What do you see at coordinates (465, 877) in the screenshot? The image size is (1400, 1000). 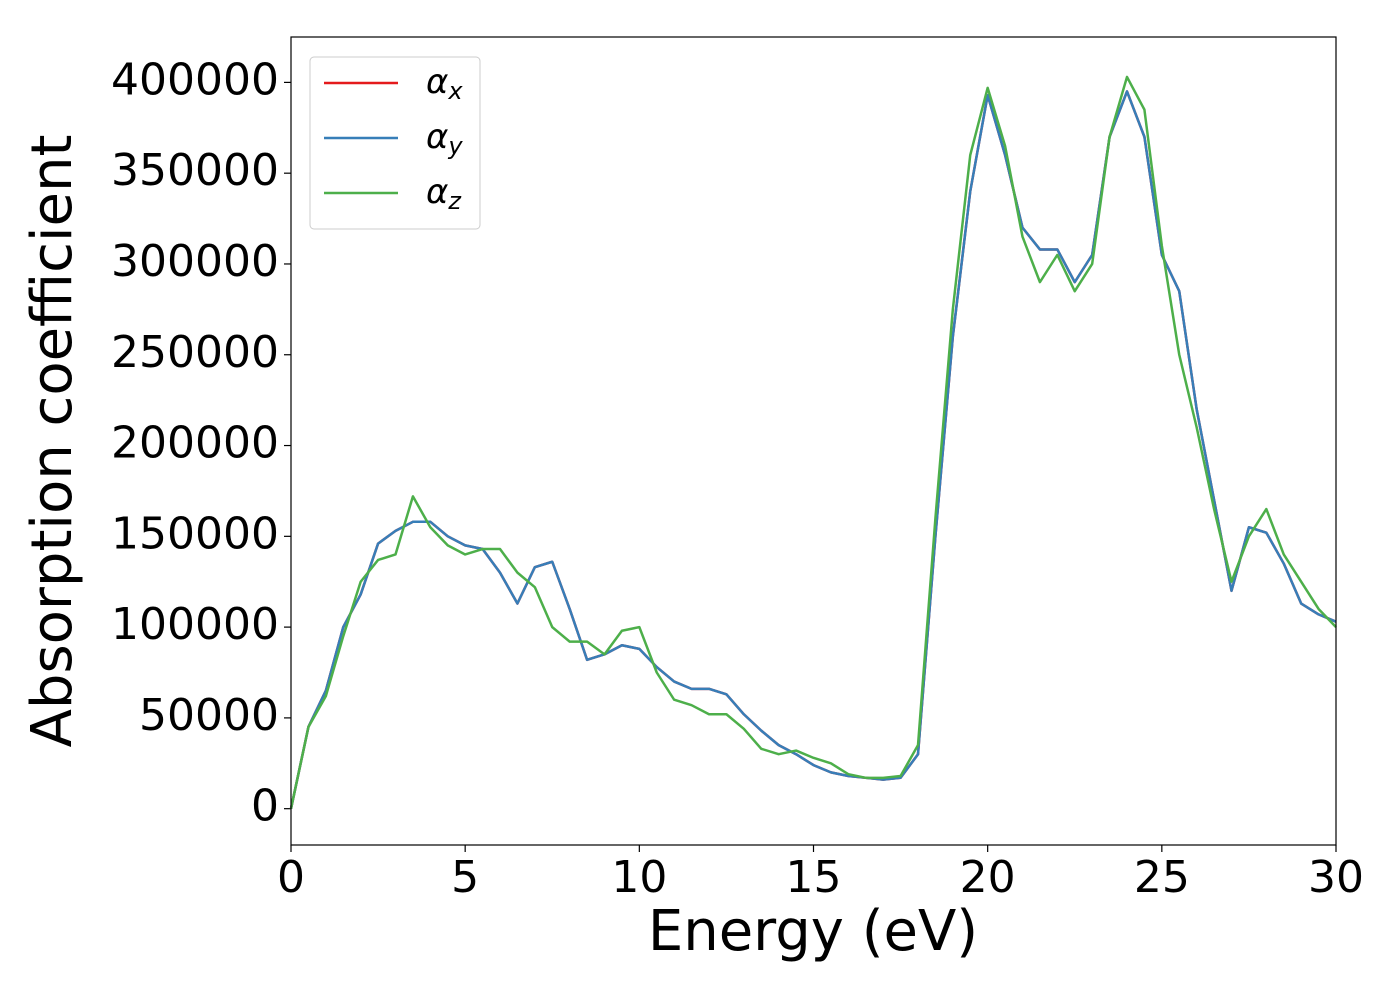 I see `x-tick-label: 5` at bounding box center [465, 877].